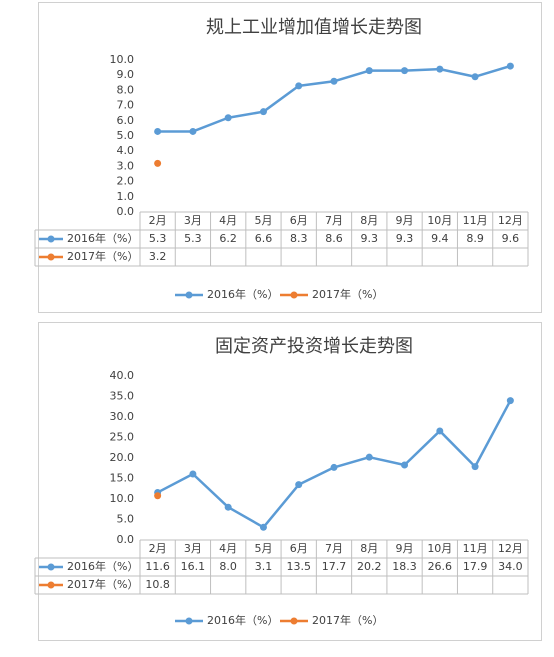 Image resolution: width=554 pixels, height=657 pixels. I want to click on data-label: 13.5, so click(298, 566).